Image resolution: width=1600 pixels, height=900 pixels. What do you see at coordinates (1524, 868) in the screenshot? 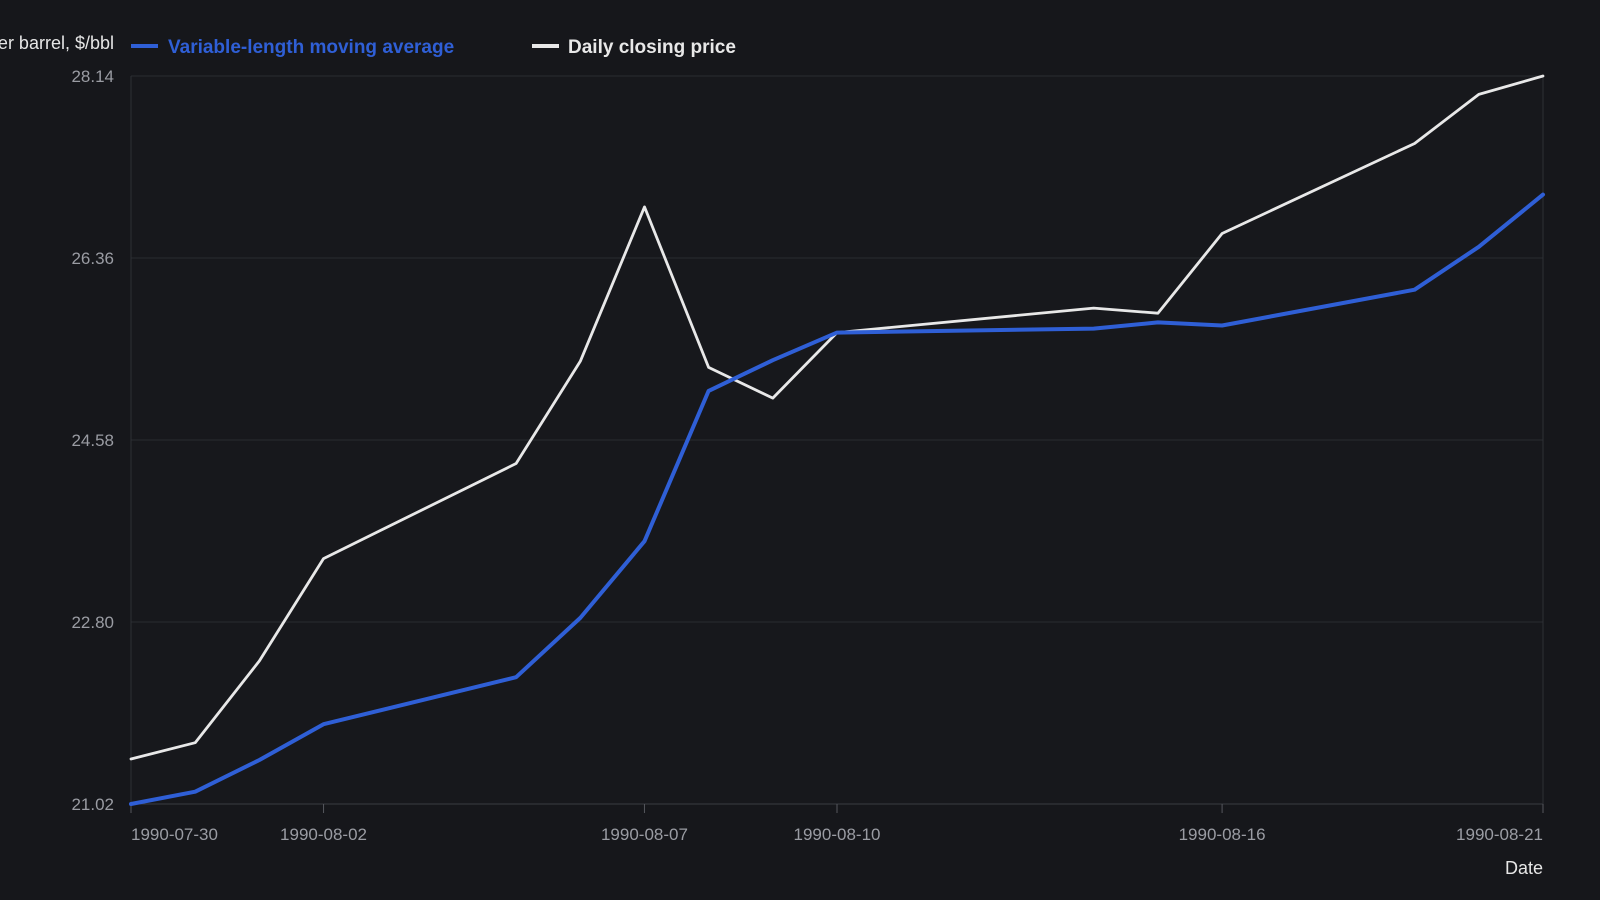
I see `x-axis-title: Date` at bounding box center [1524, 868].